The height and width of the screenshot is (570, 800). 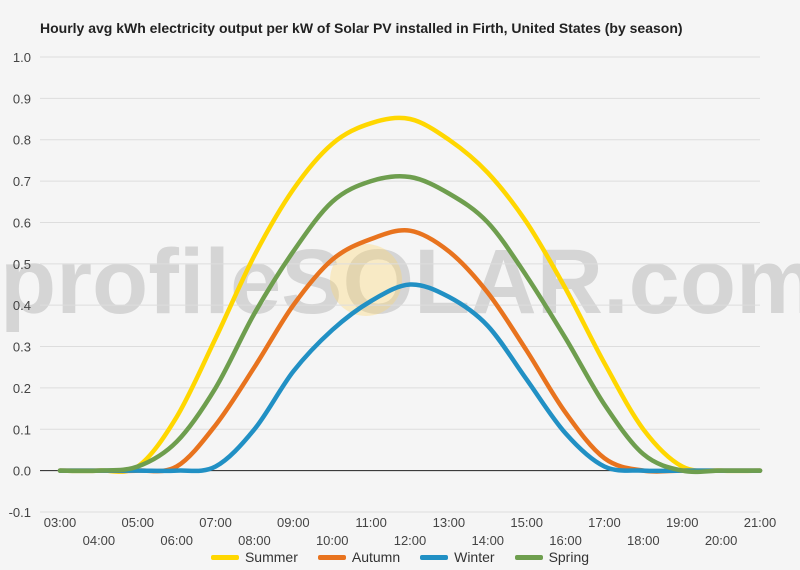 I want to click on x-tick-label: 12:00, so click(x=410, y=540).